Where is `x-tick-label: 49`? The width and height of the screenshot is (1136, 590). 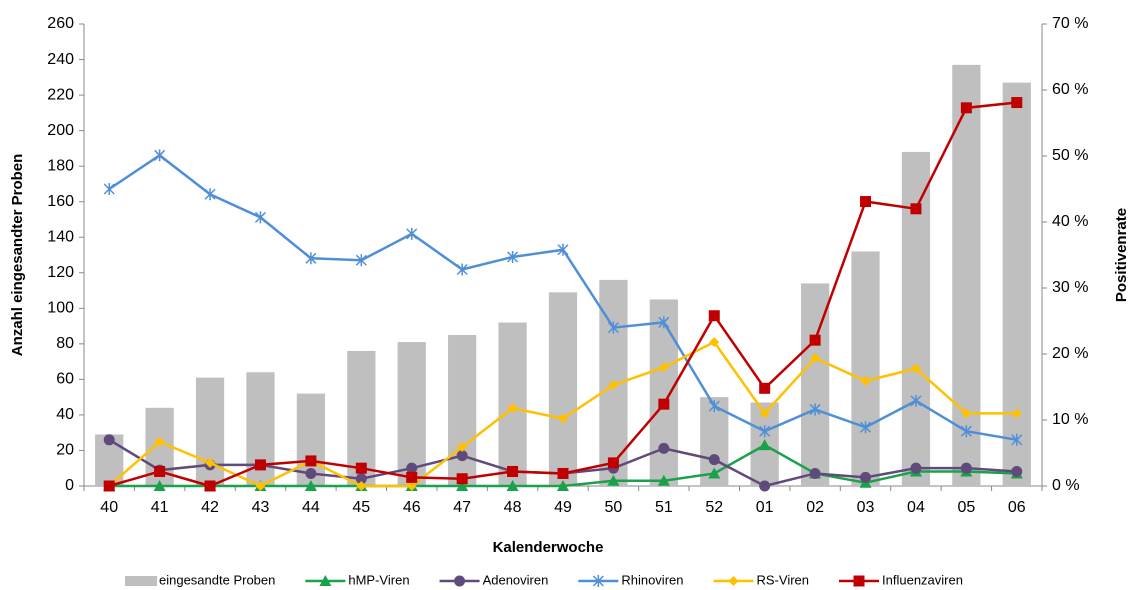
x-tick-label: 49 is located at coordinates (563, 507).